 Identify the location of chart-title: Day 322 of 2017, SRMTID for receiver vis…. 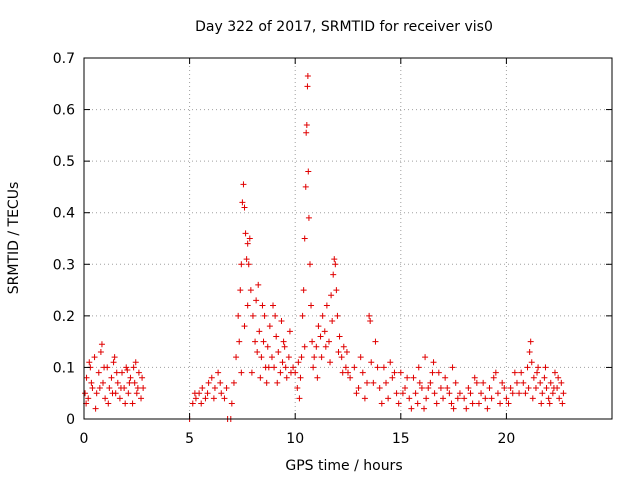
(344, 27).